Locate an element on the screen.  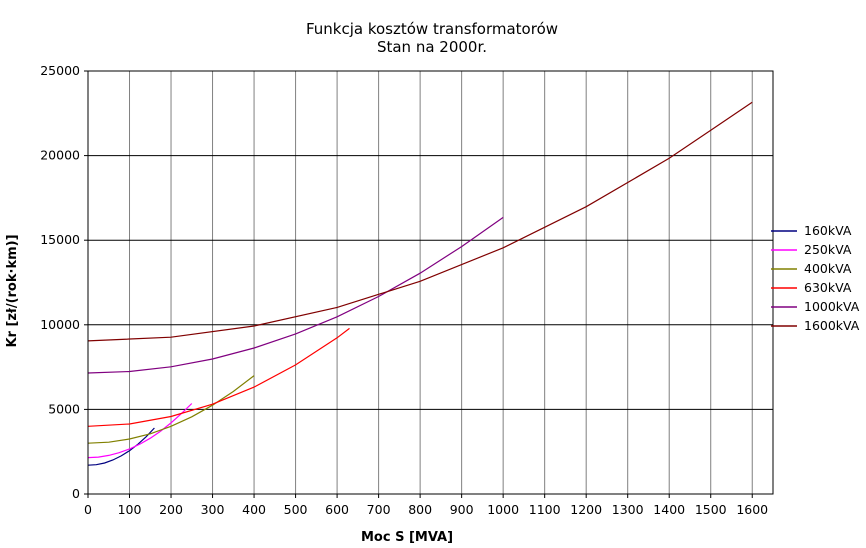
y-tick-label: 20000 is located at coordinates (60, 155).